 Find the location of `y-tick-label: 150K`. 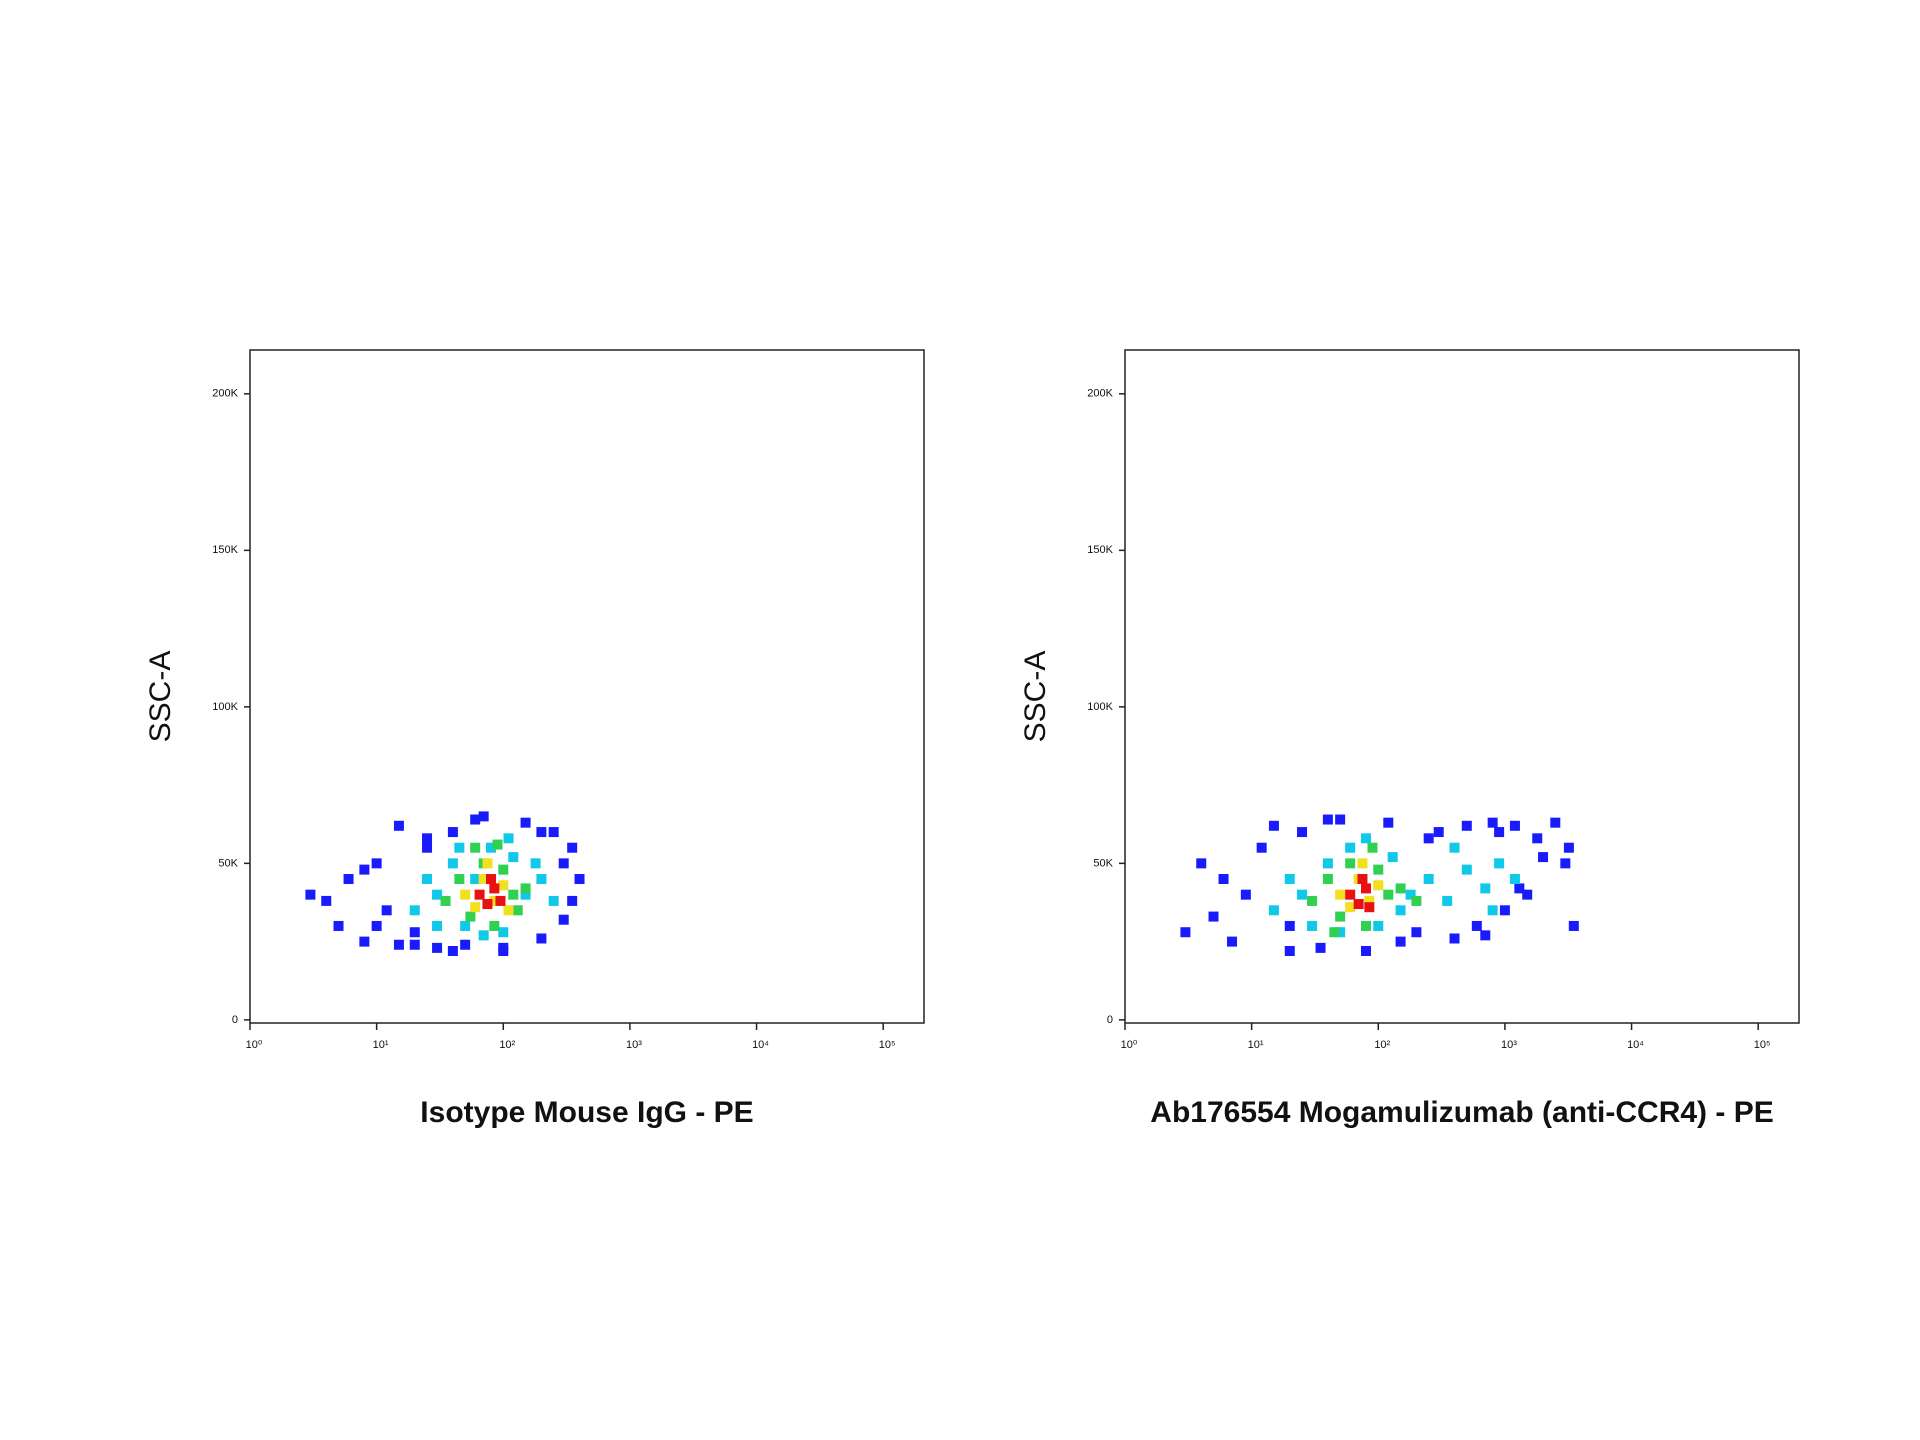

y-tick-label: 150K is located at coordinates (1100, 550).